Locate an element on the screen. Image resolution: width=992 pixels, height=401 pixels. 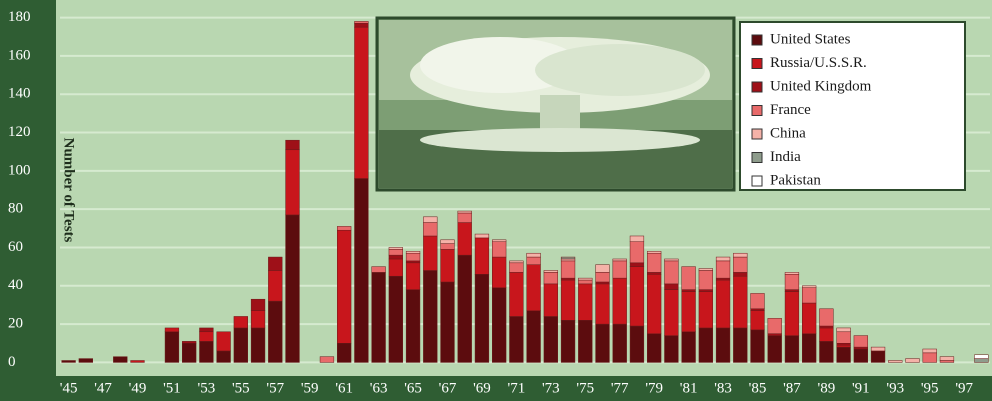
y-axis-label: Number of Tests is located at coordinates (69, 190).